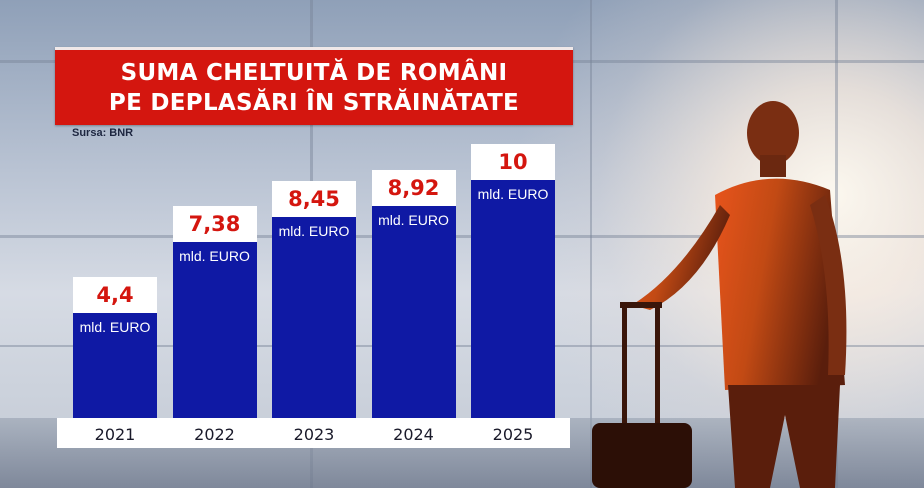 This screenshot has width=924, height=488. I want to click on x-tick-label: 2024, so click(413, 434).